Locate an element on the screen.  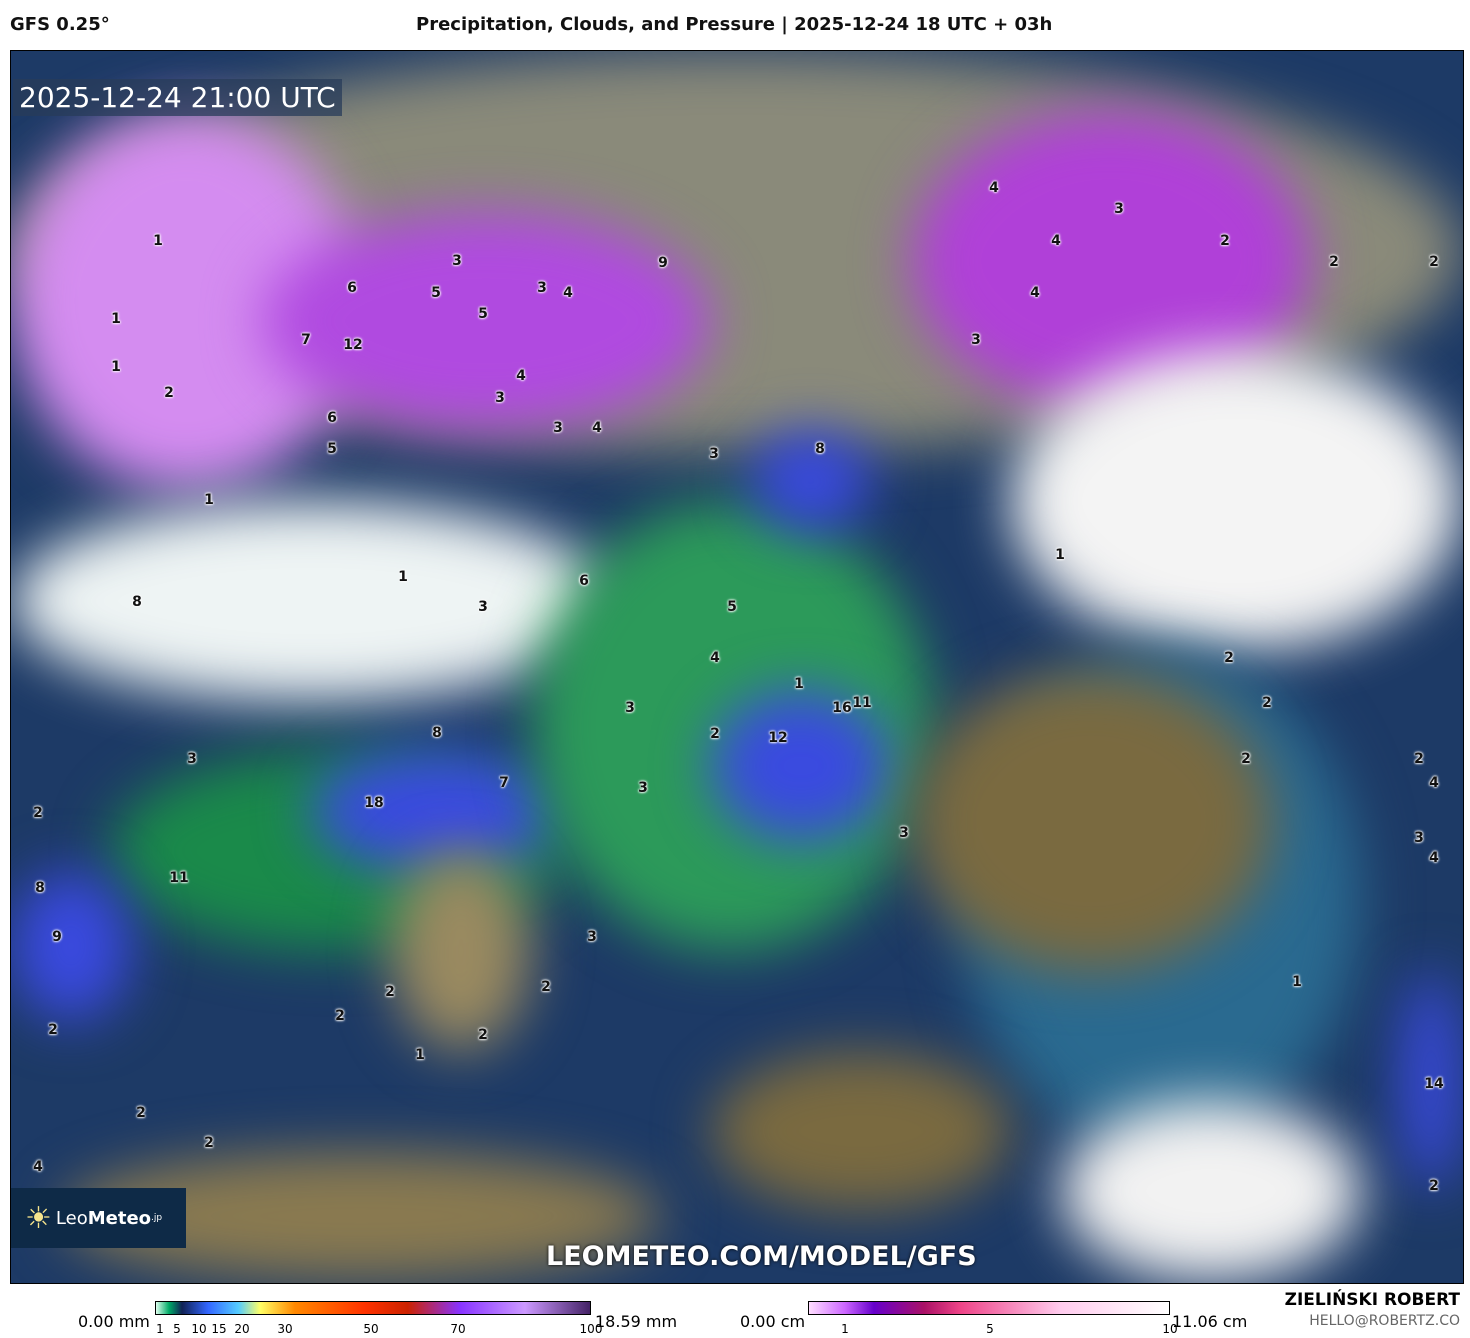
logo-text-bold: Meteo is located at coordinates (119, 1218).